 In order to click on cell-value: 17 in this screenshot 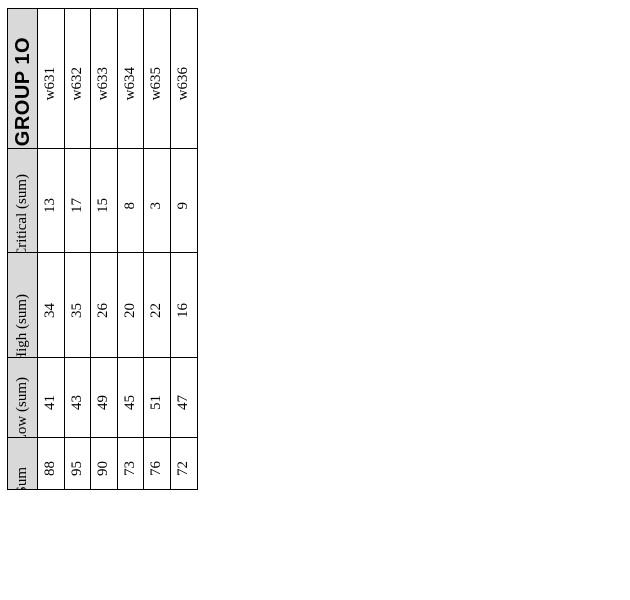, I will do `click(76, 205)`.